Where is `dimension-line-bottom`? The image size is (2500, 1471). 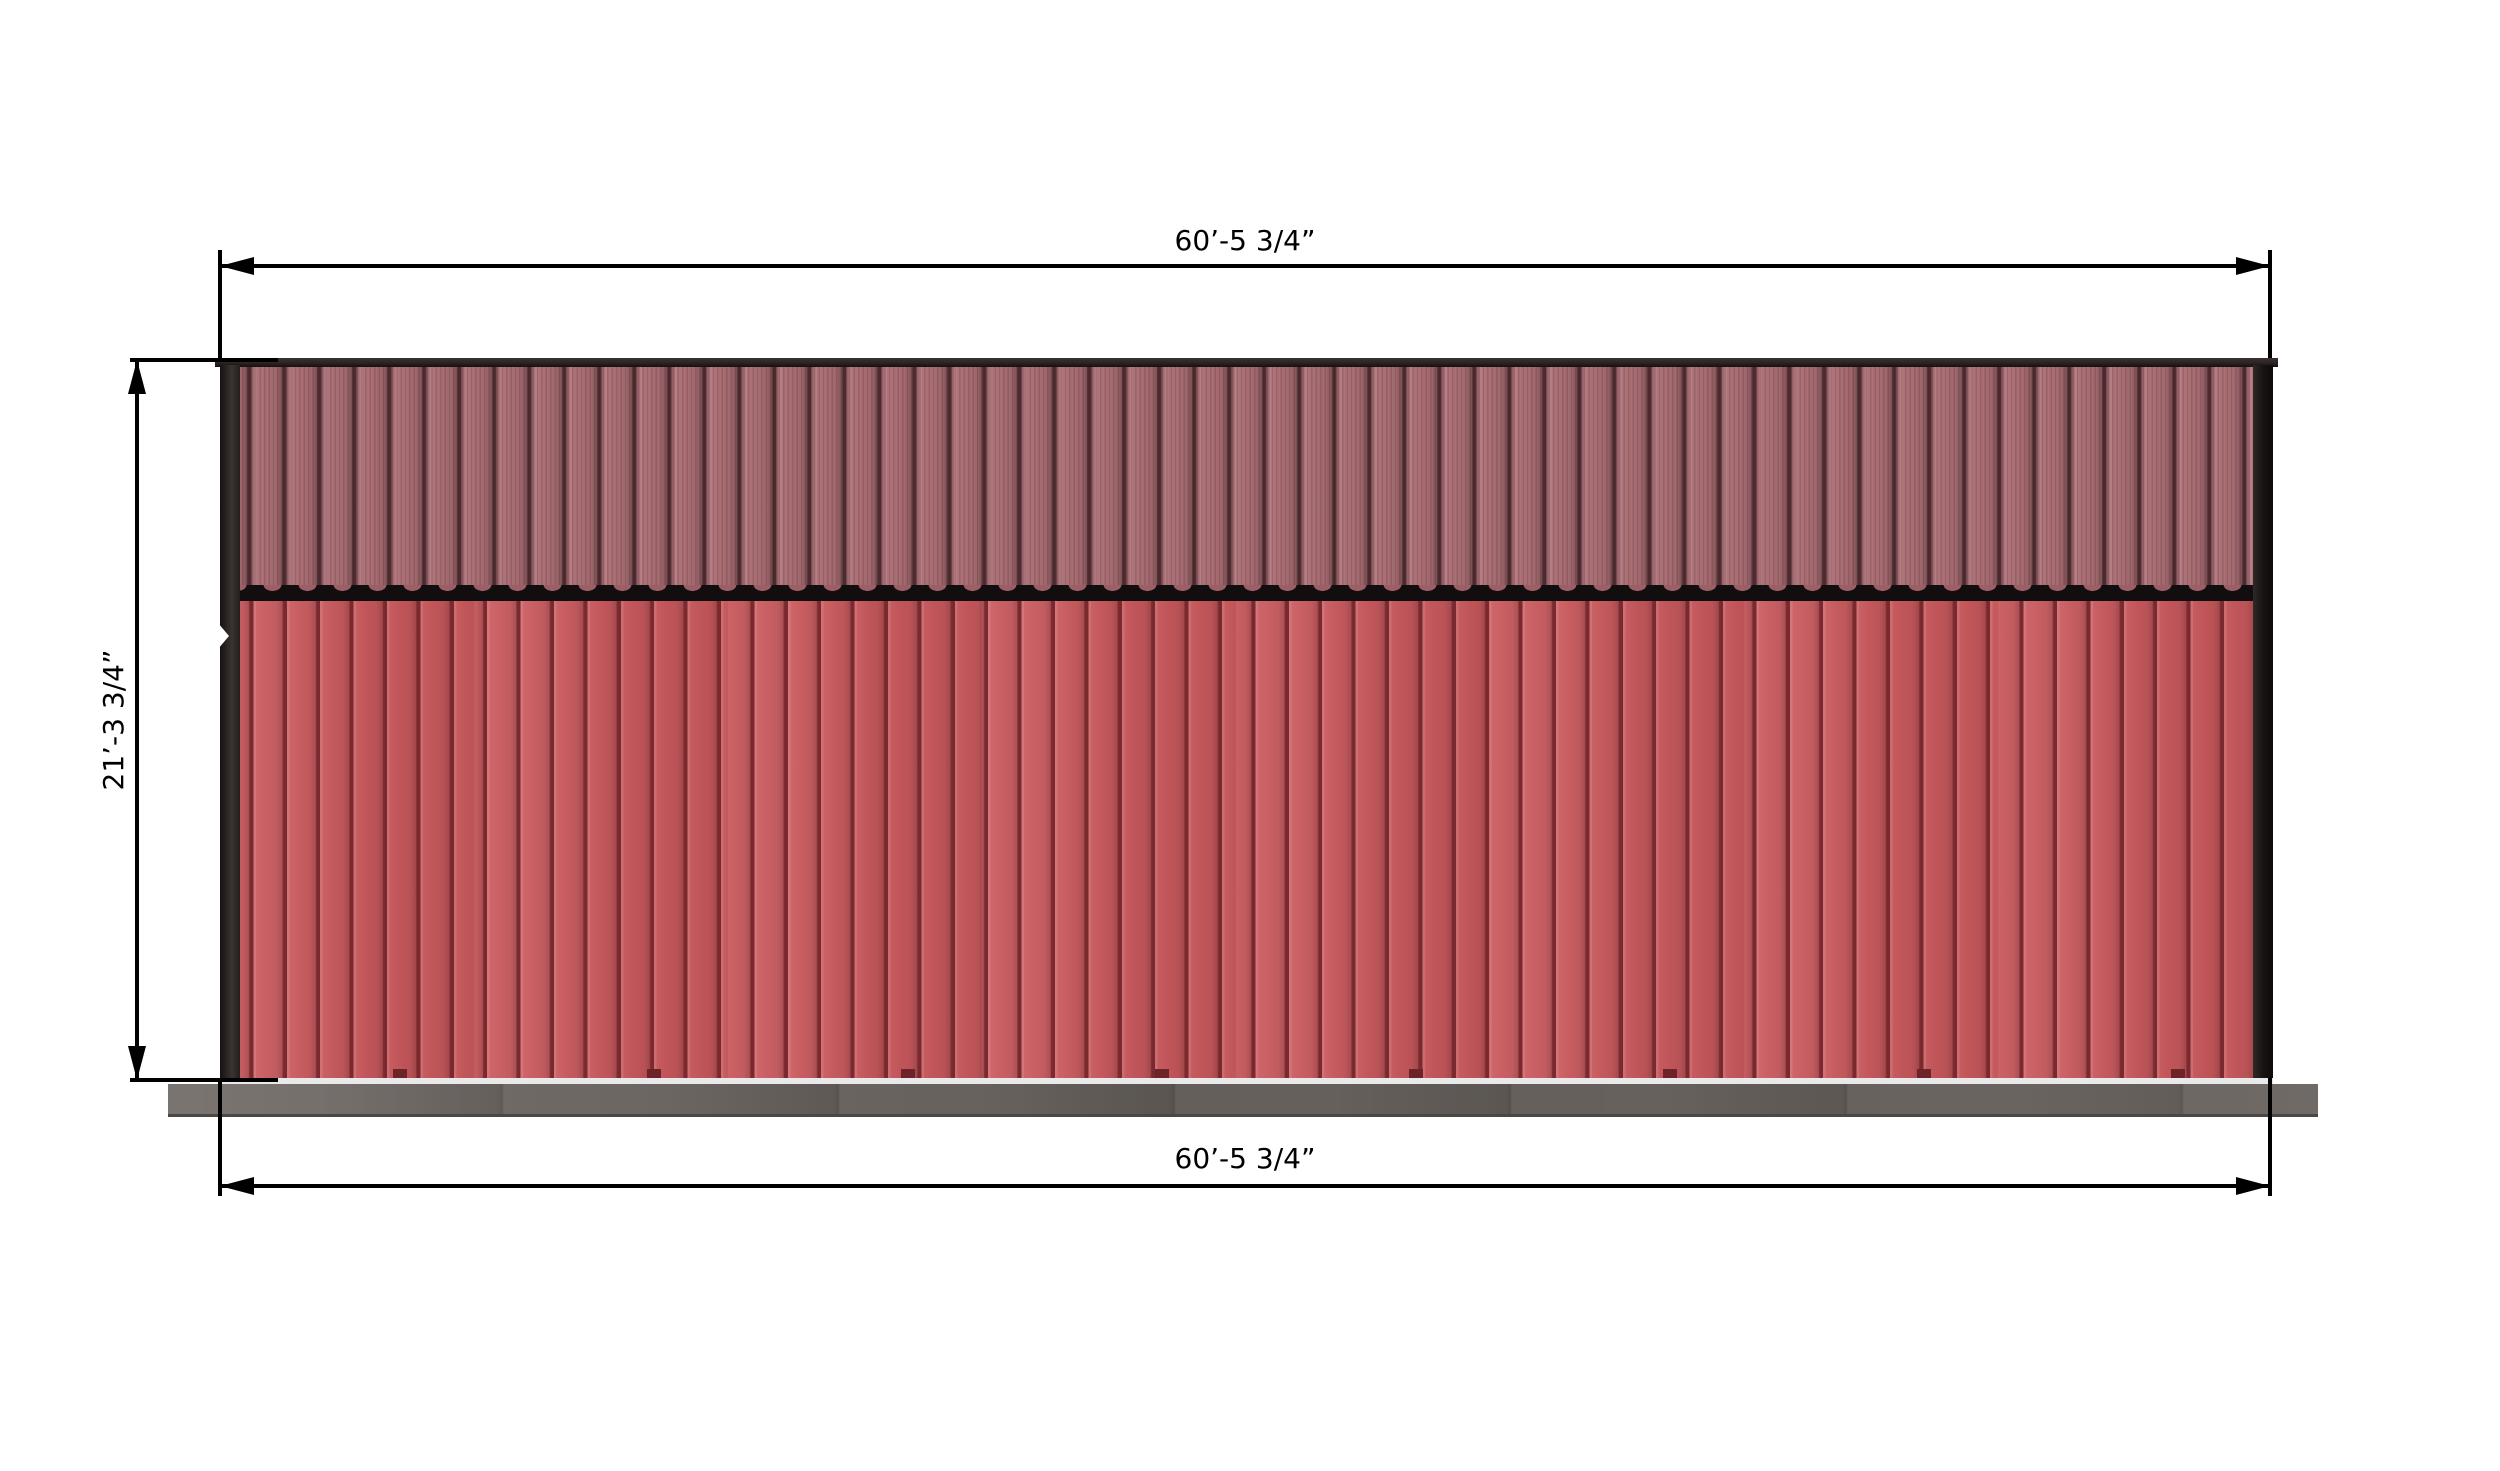 dimension-line-bottom is located at coordinates (1245, 1186).